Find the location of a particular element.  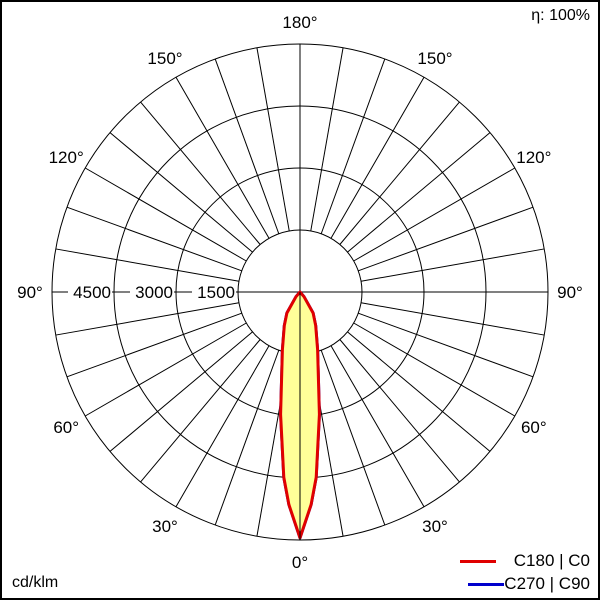

legend-item-c180-c0: C180 | C0 is located at coordinates (524, 561).